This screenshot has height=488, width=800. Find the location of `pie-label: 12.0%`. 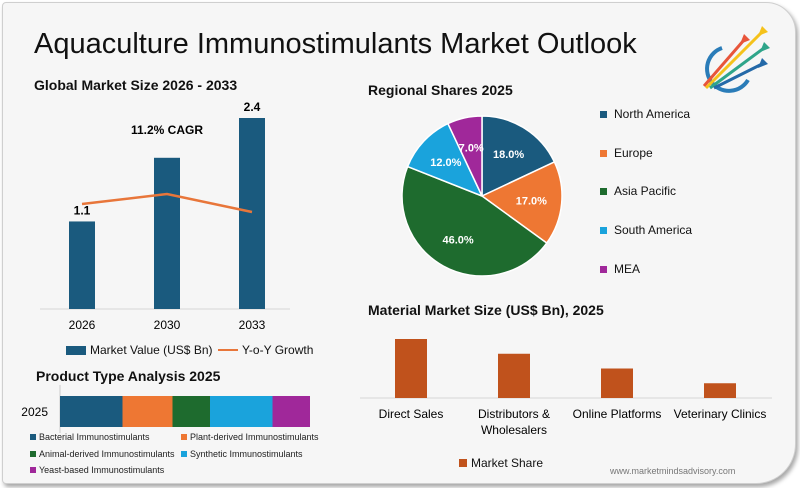

pie-label: 12.0% is located at coordinates (445, 163).